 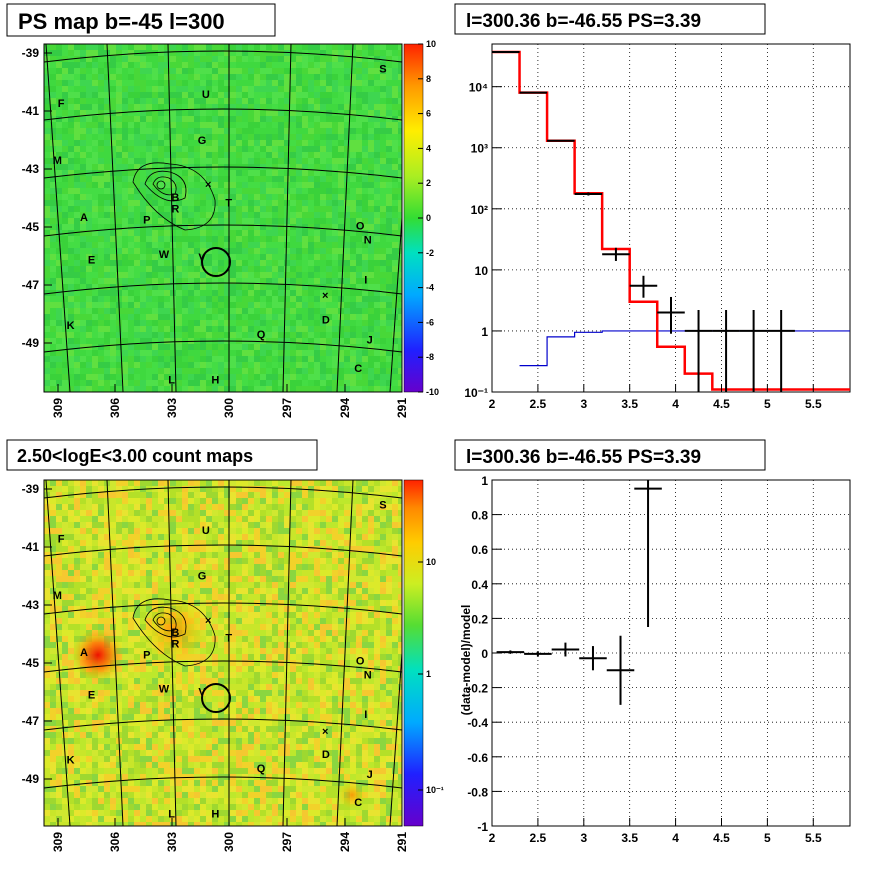 What do you see at coordinates (31, 169) in the screenshot?
I see `y-tick-label: -43` at bounding box center [31, 169].